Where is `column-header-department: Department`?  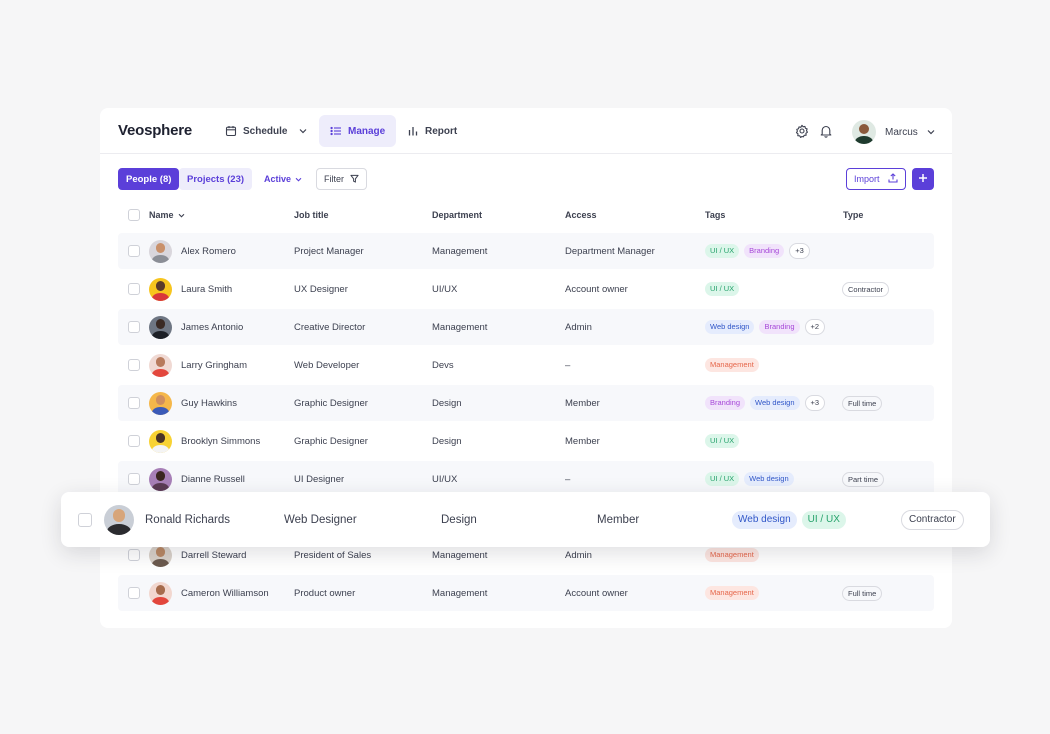 column-header-department: Department is located at coordinates (457, 215).